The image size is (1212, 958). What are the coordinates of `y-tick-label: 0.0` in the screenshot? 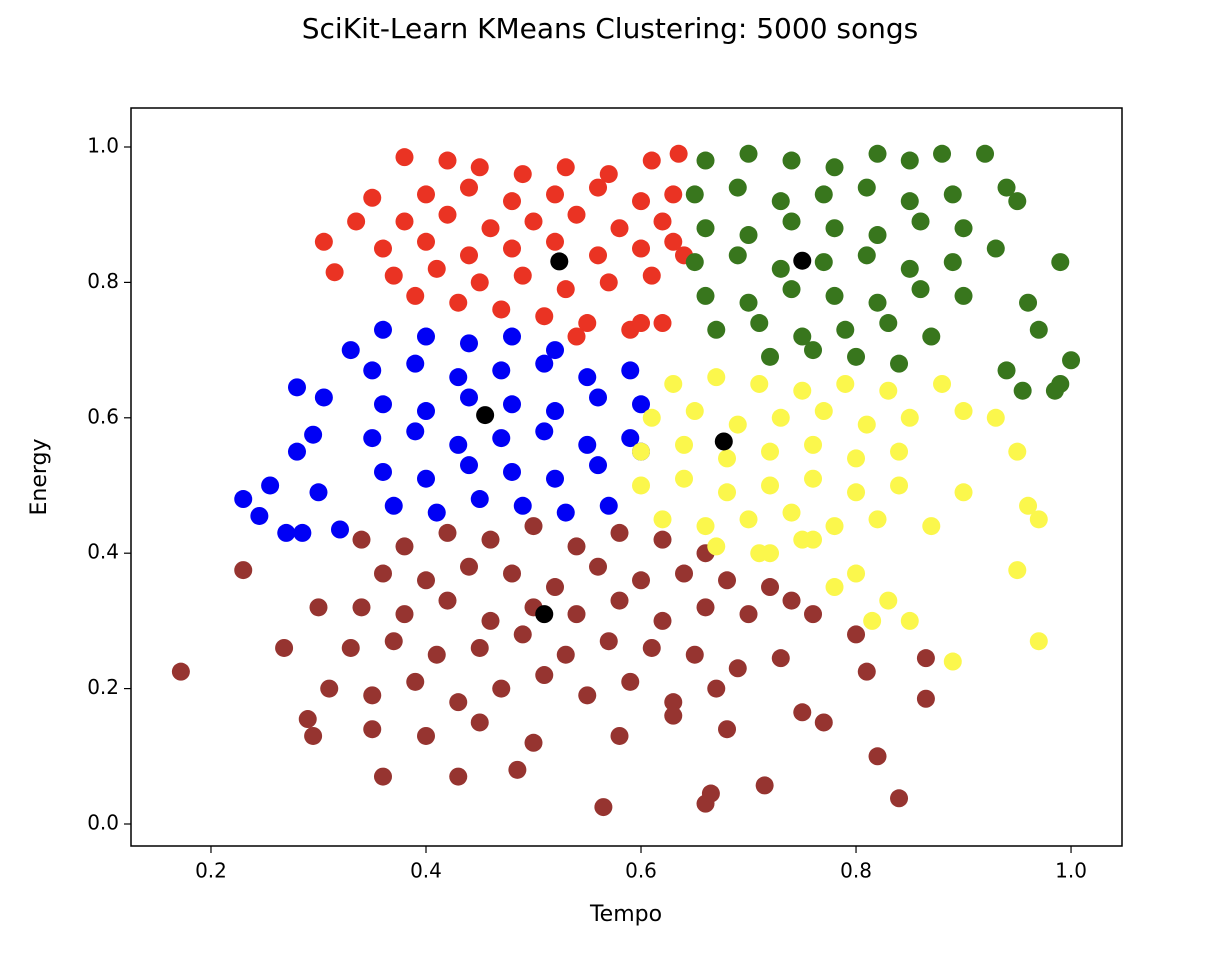 It's located at (103, 822).